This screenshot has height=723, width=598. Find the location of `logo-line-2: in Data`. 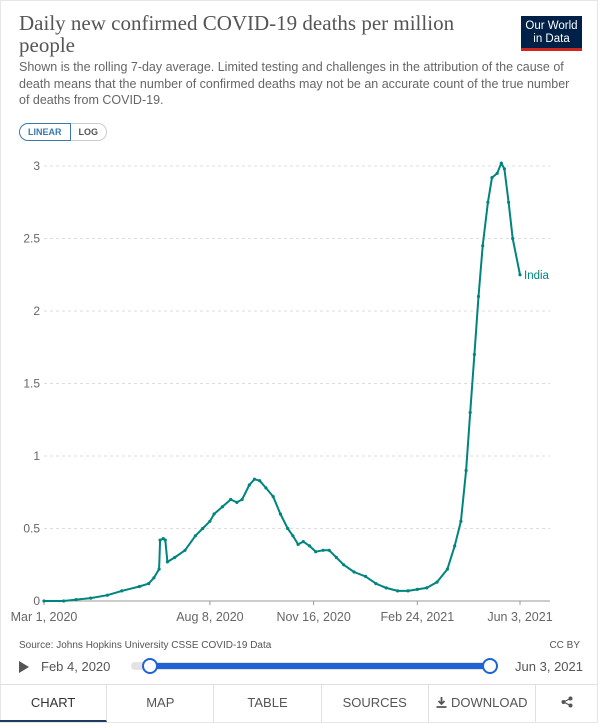

logo-line-2: in Data is located at coordinates (551, 39).